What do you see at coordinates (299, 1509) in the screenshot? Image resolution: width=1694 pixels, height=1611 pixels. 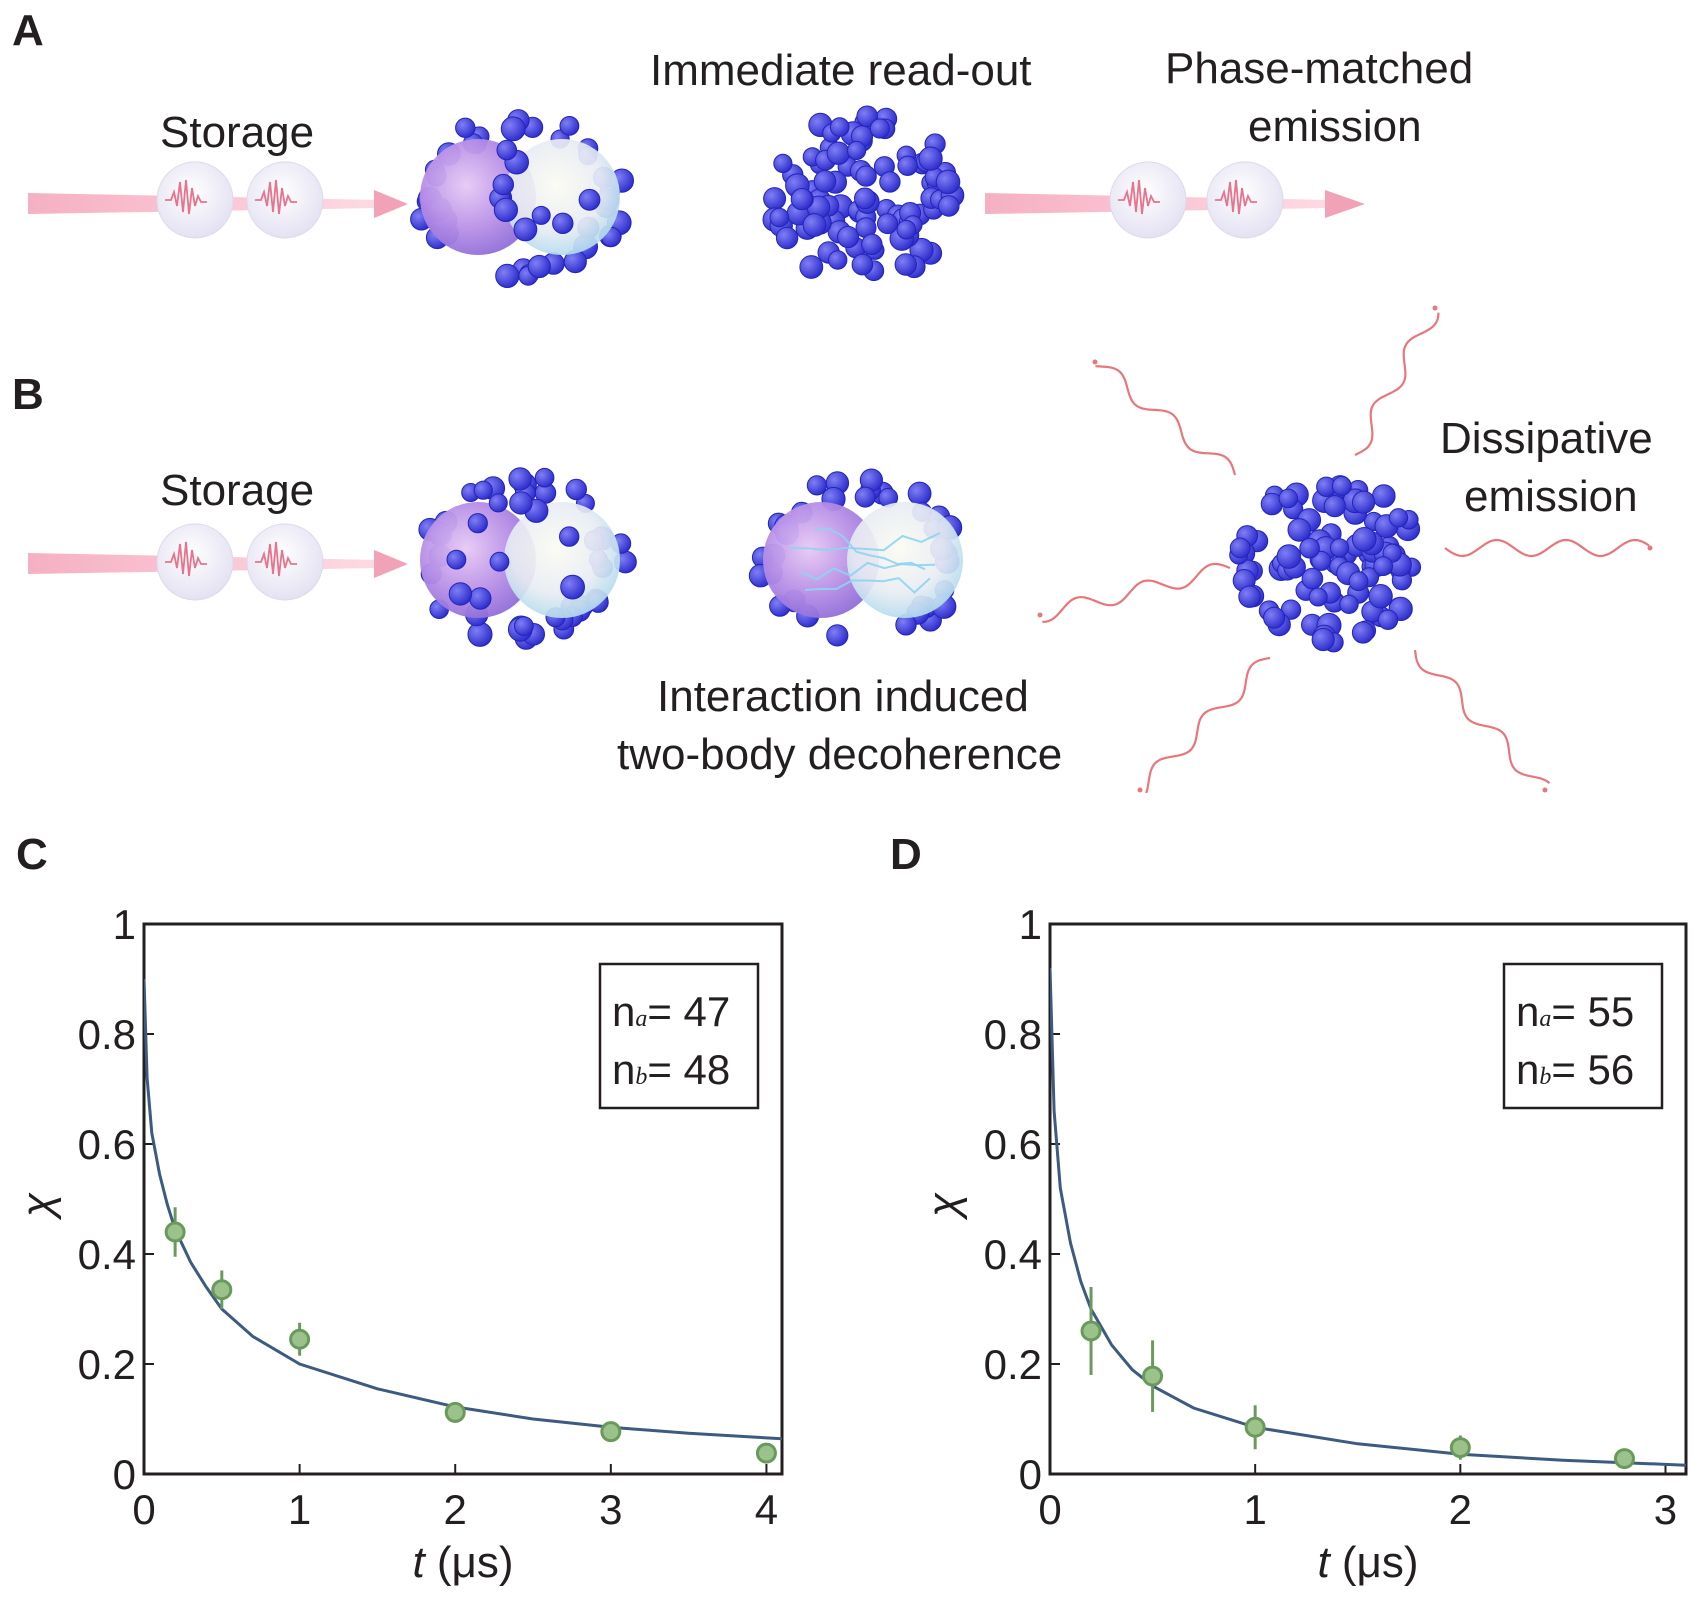 I see `x-tick-label: 1` at bounding box center [299, 1509].